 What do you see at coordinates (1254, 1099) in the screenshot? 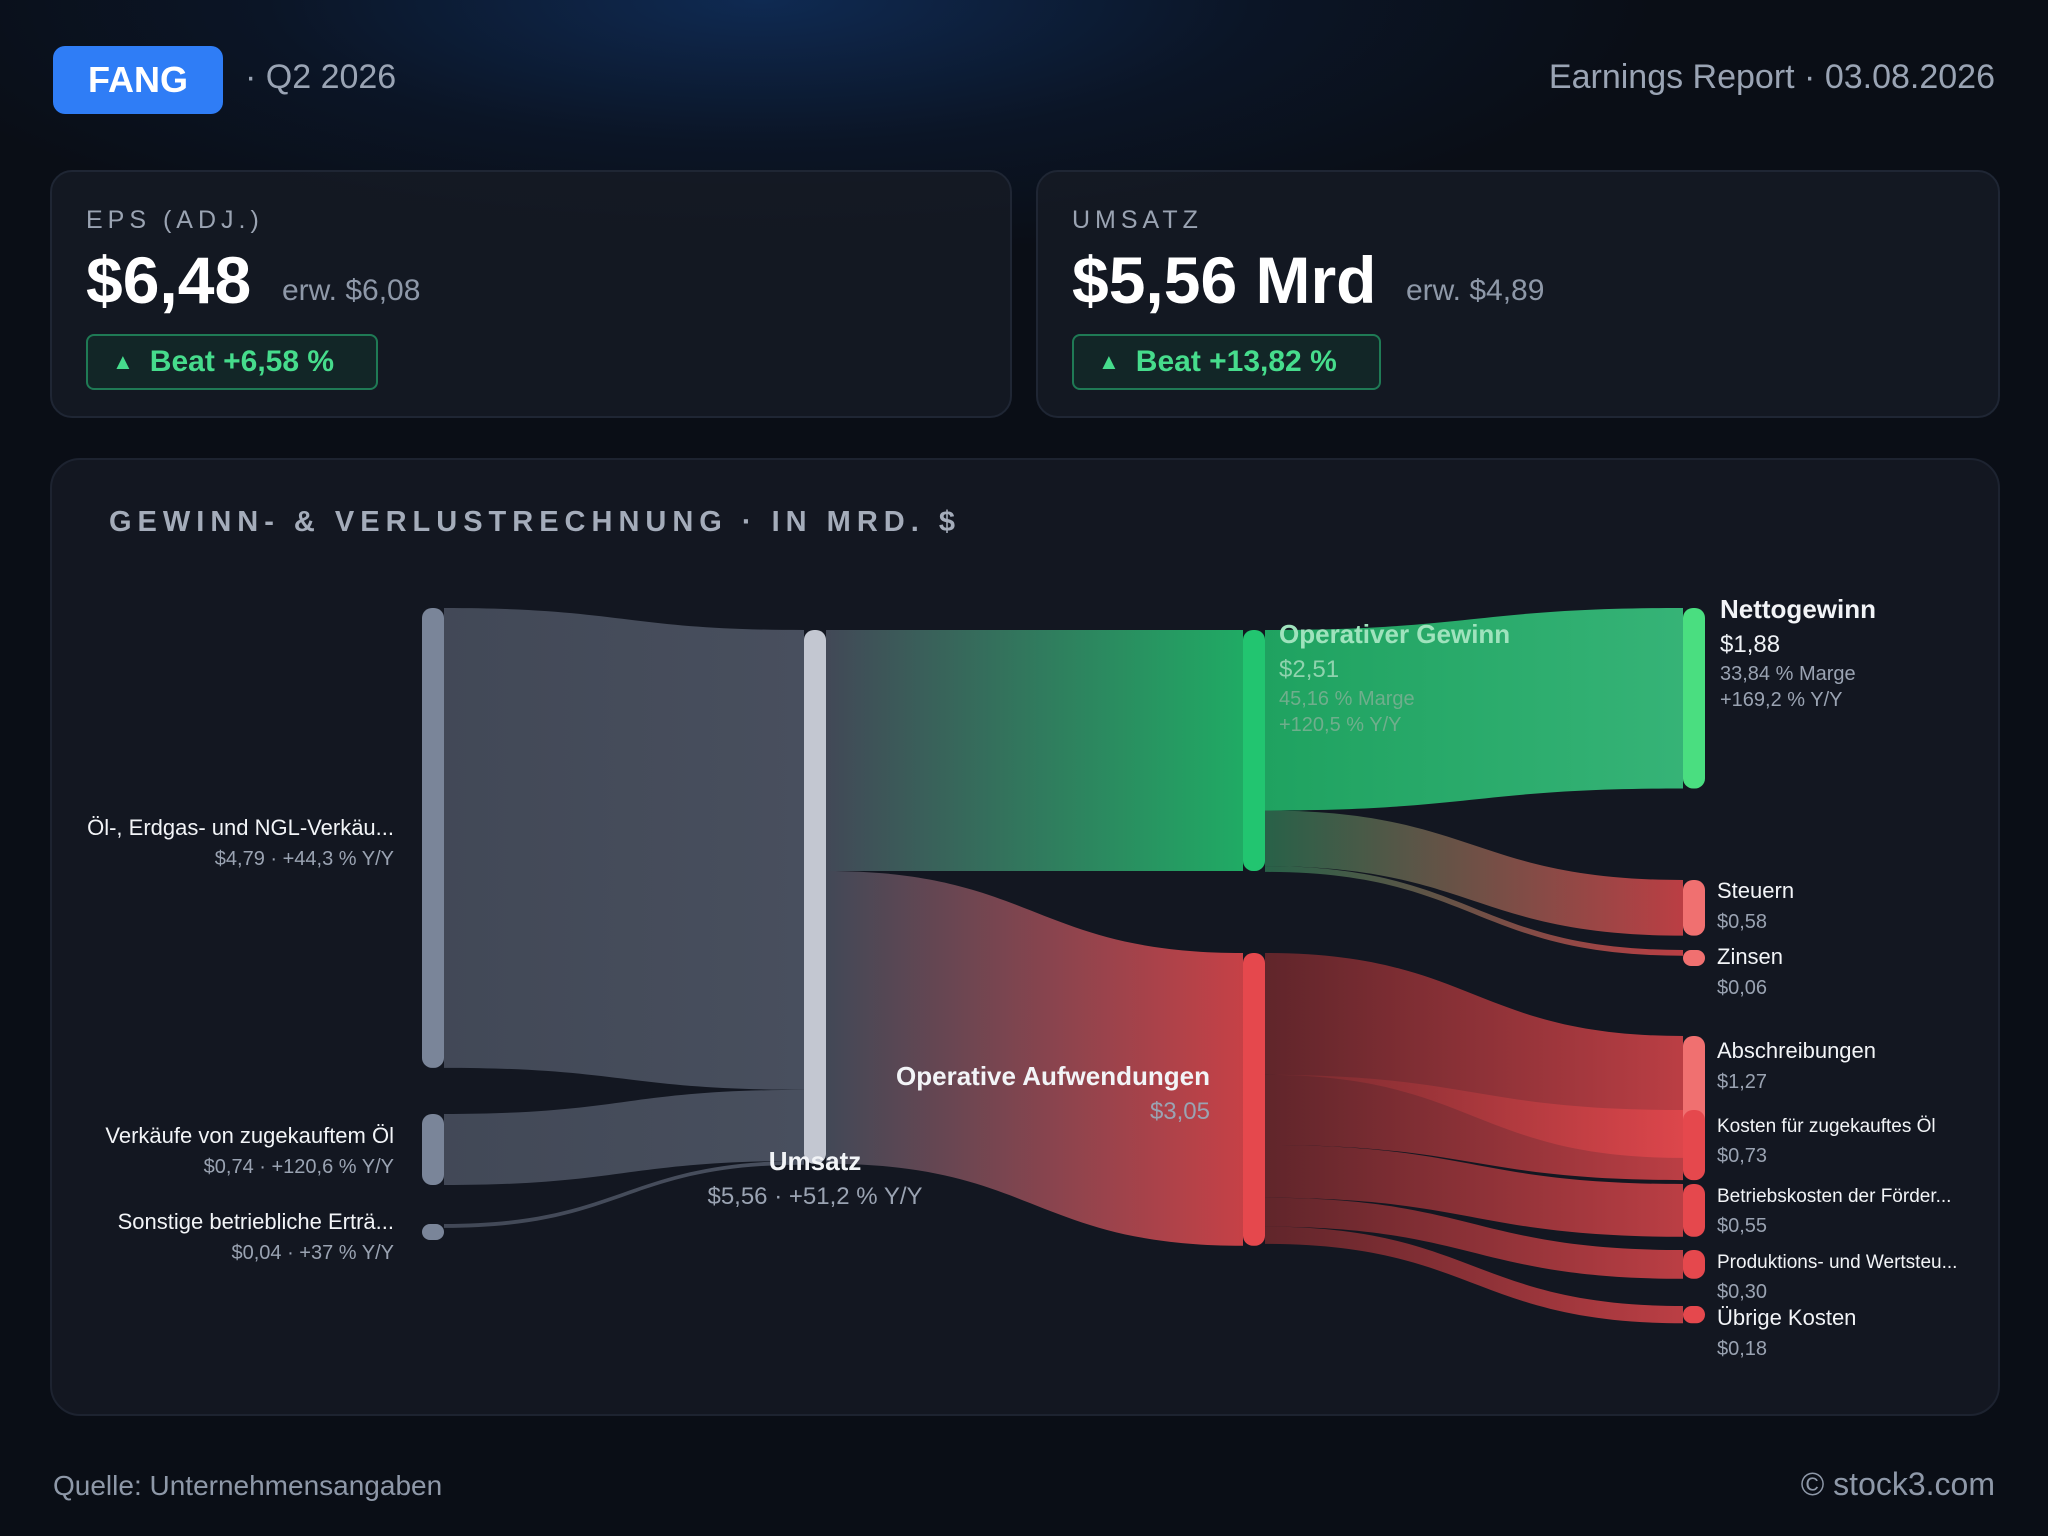
I see `node-op_expenses` at bounding box center [1254, 1099].